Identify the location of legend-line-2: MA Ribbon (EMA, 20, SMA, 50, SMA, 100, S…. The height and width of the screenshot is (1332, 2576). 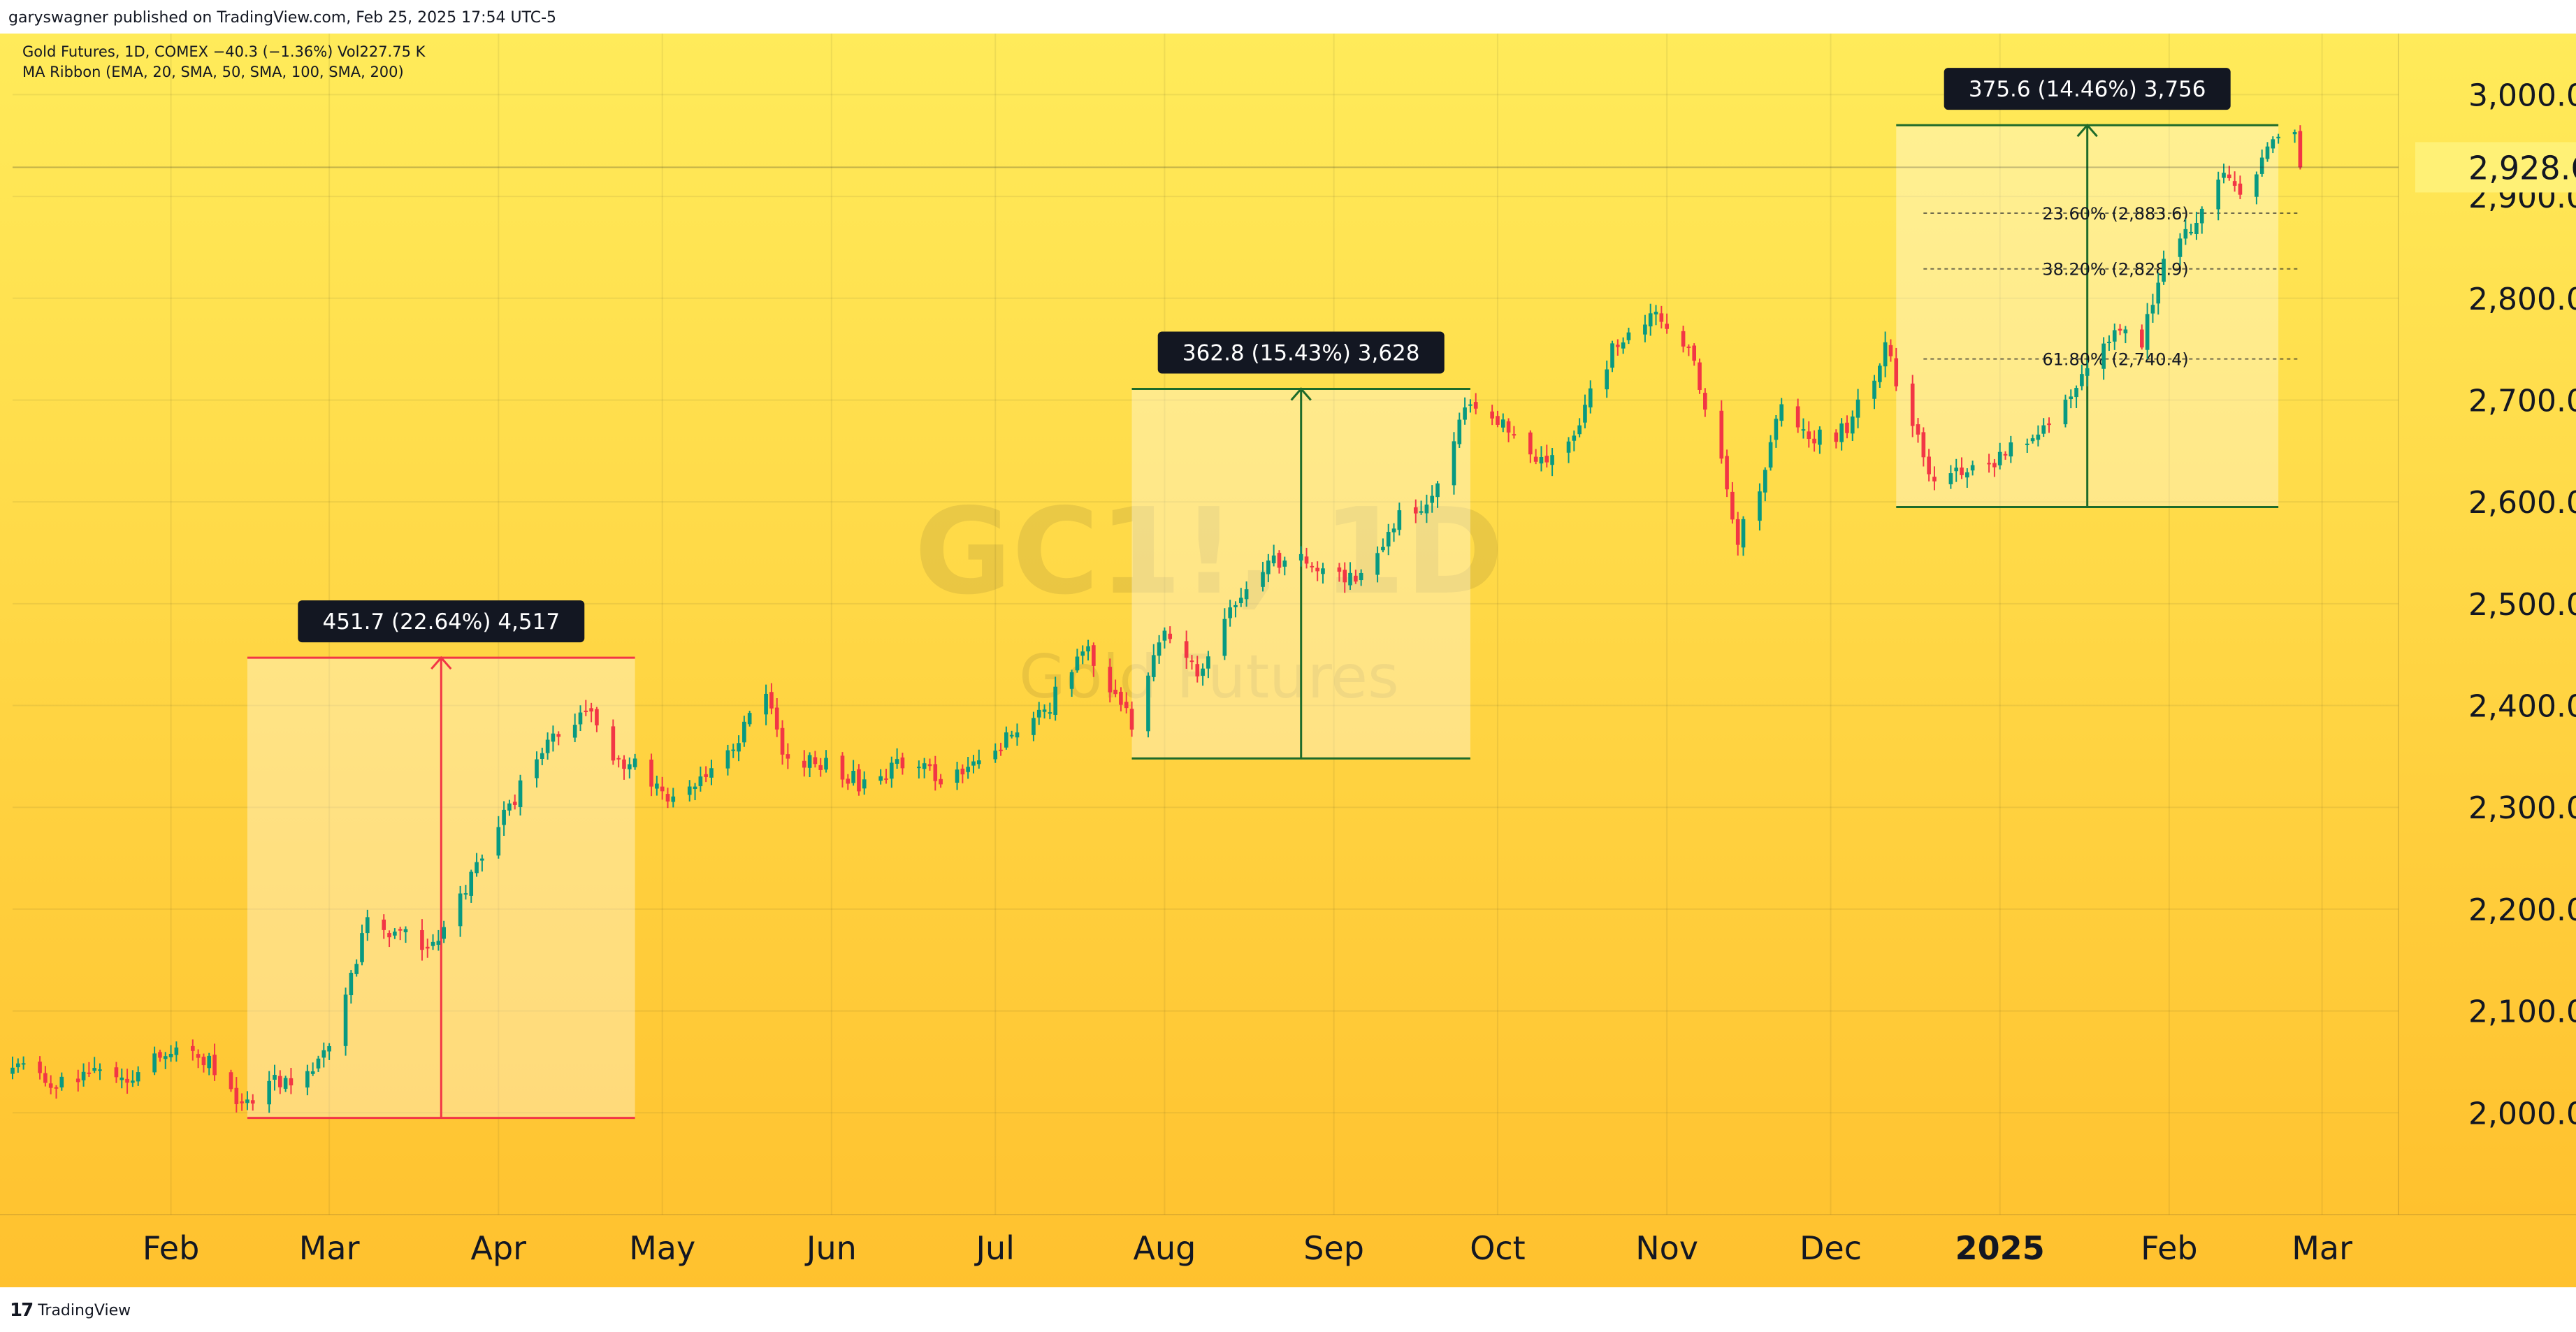
(213, 72).